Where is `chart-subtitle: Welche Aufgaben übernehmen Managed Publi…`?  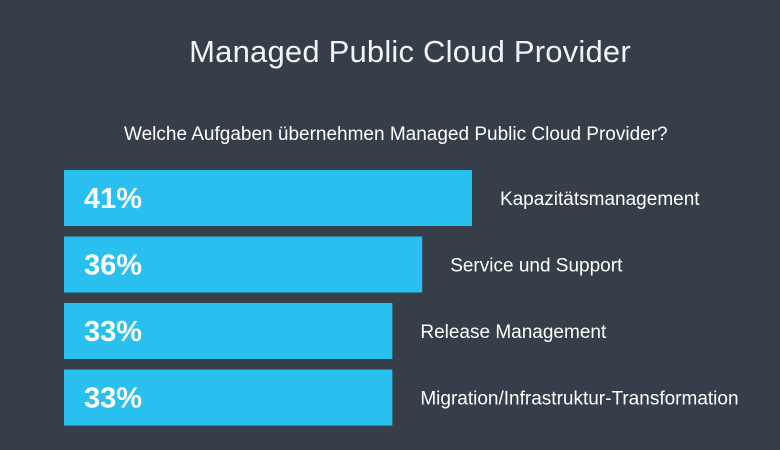
chart-subtitle: Welche Aufgaben übernehmen Managed Publi… is located at coordinates (396, 134).